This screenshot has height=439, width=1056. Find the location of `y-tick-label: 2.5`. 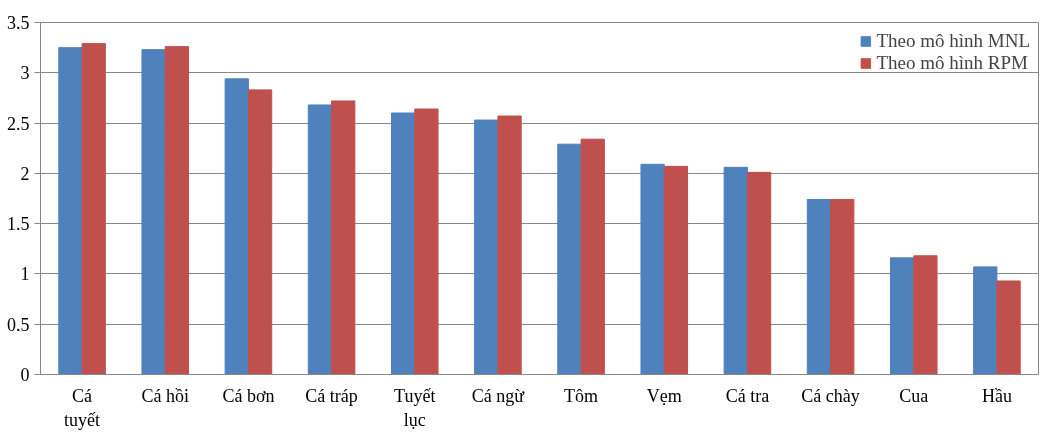

y-tick-label: 2.5 is located at coordinates (18, 123).